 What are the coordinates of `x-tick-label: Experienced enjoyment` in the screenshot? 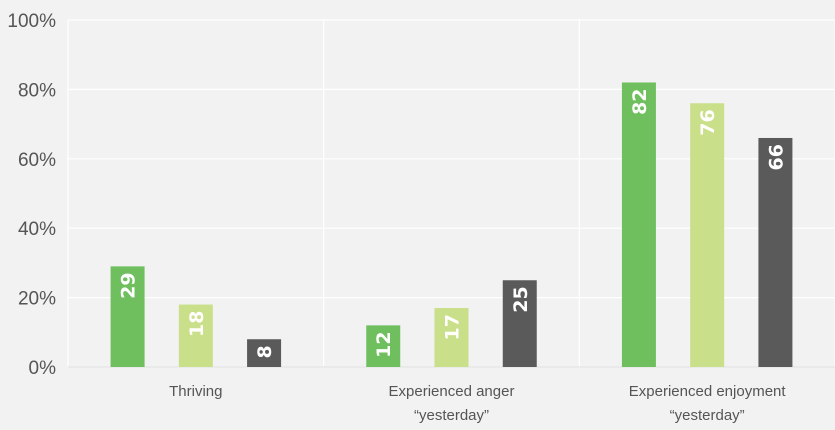 It's located at (708, 391).